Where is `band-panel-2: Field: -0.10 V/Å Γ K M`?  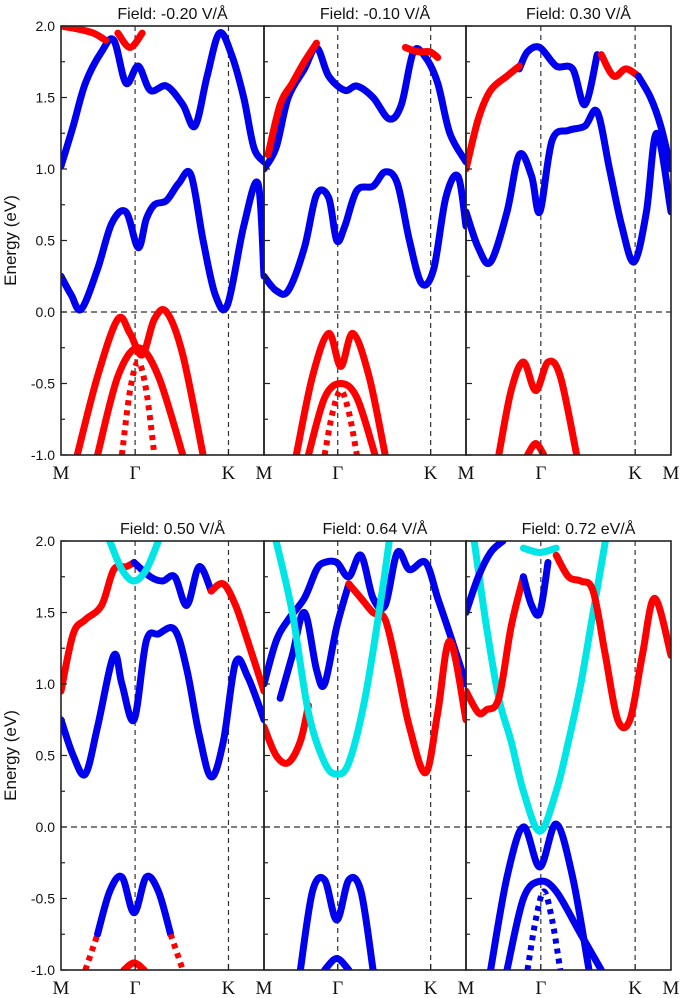
band-panel-2: Field: -0.10 V/Å Γ K M is located at coordinates (369, 244).